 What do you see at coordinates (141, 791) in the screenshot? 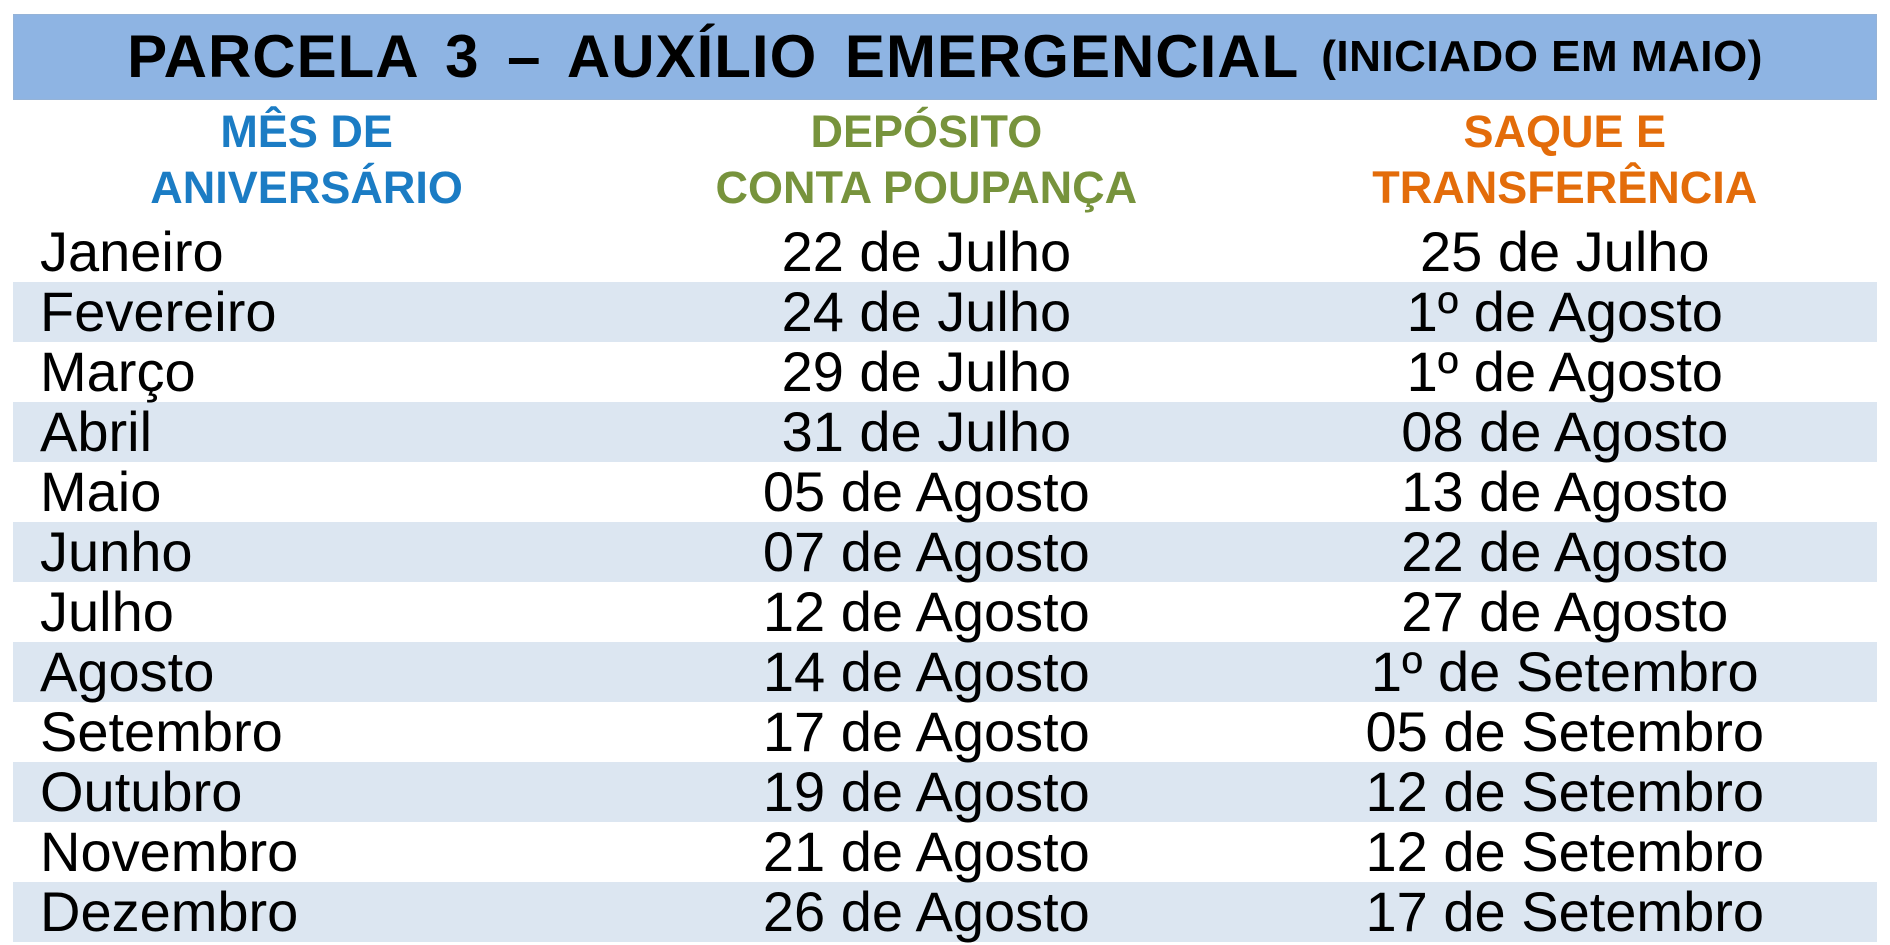
I see `month-cell: Outubro` at bounding box center [141, 791].